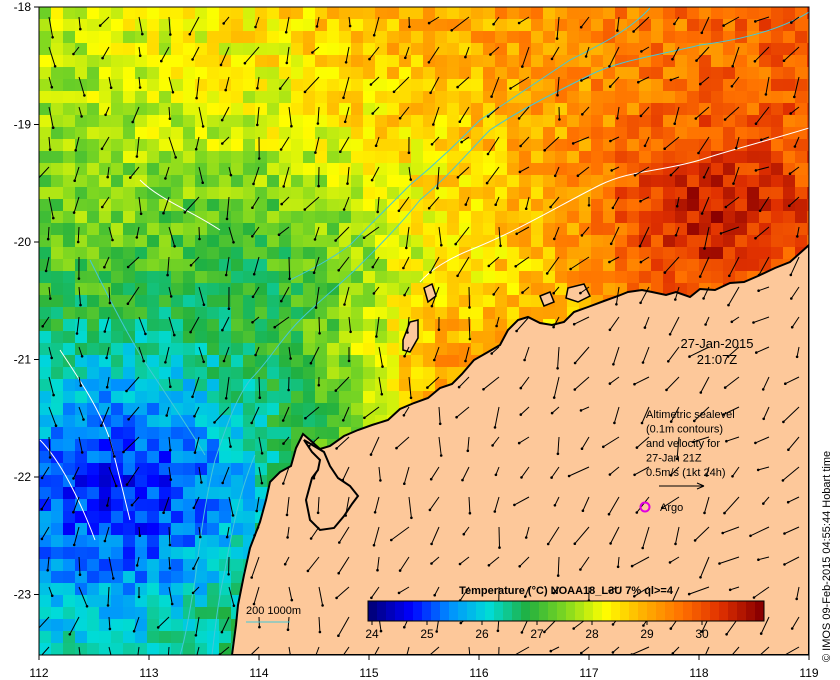 This screenshot has width=840, height=680. I want to click on legend-line: (0.1m contours), so click(684, 430).